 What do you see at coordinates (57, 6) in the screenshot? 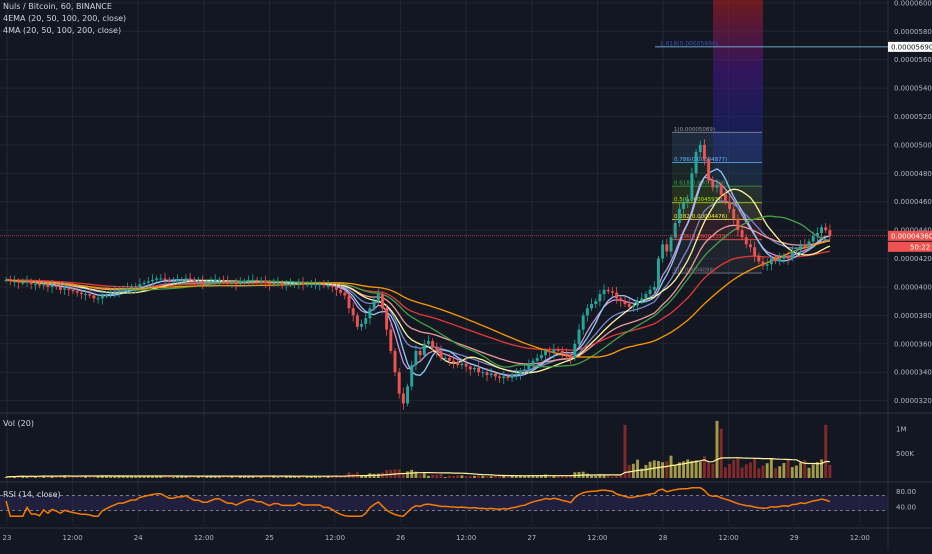
I see `symbol-title: Nuls / Bitcoin, 60, BINANCE` at bounding box center [57, 6].